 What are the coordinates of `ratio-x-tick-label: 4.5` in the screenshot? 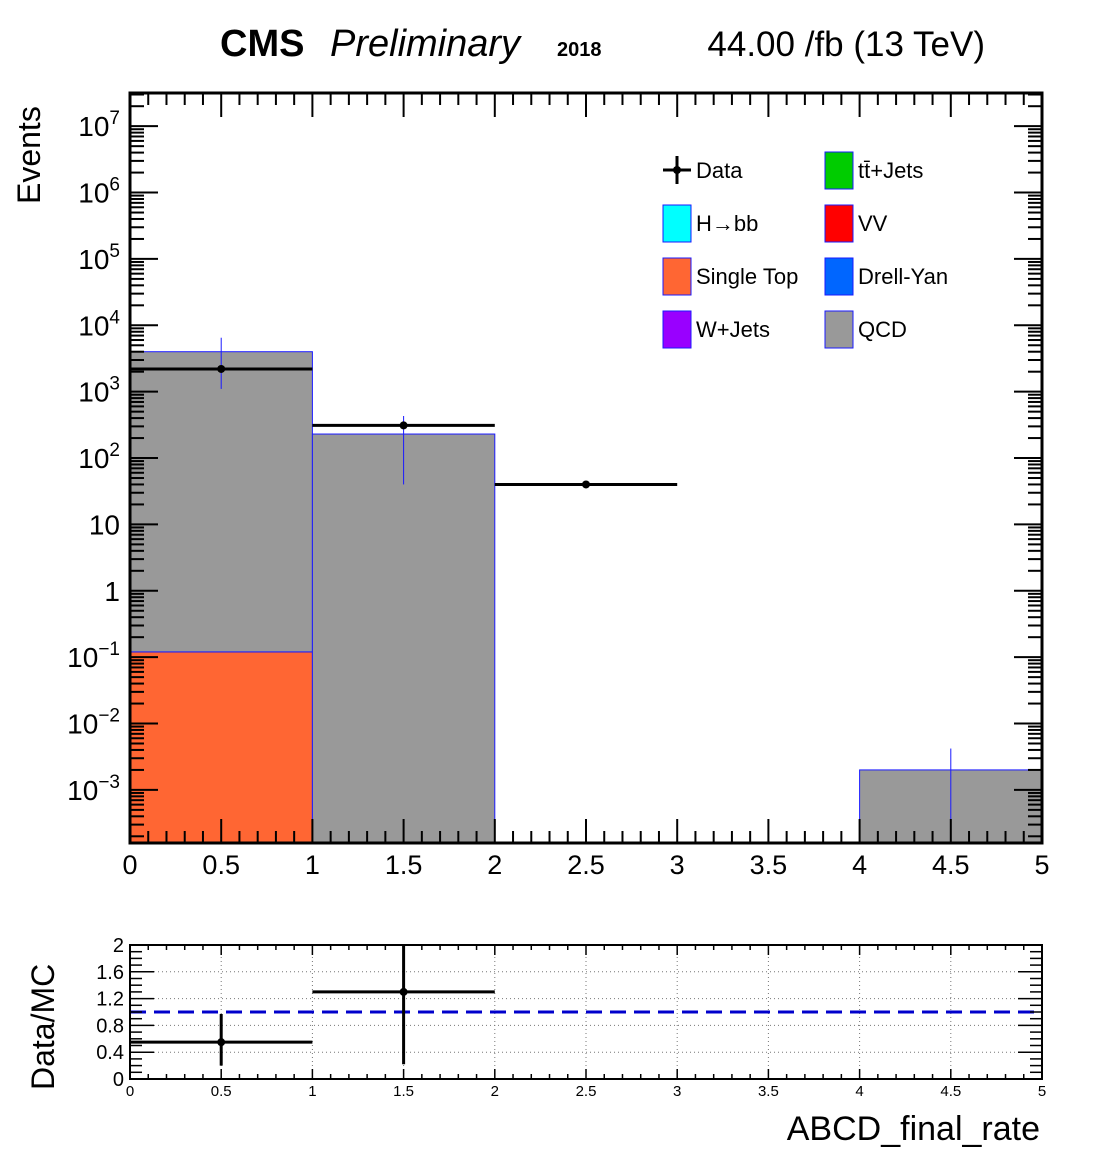 It's located at (950, 1091).